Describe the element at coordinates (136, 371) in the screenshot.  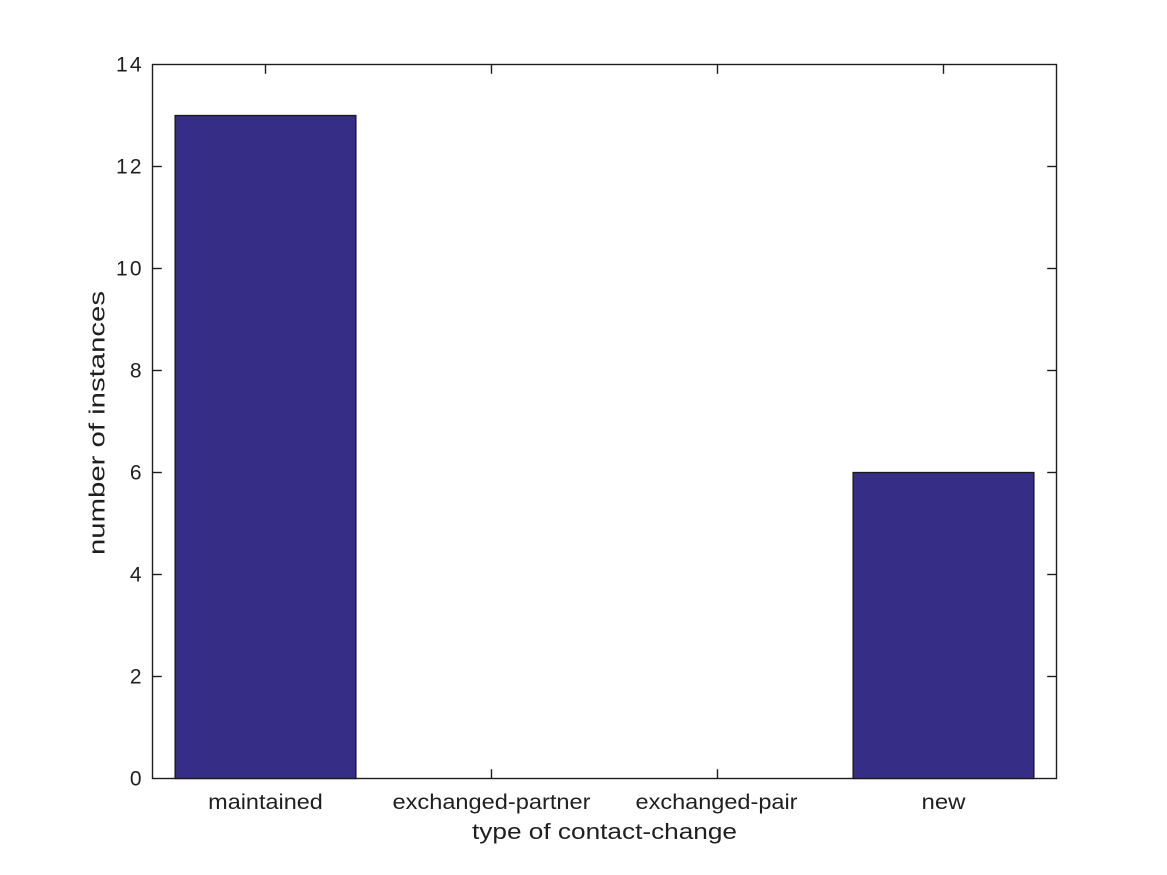
I see `svg-text: 8` at that location.